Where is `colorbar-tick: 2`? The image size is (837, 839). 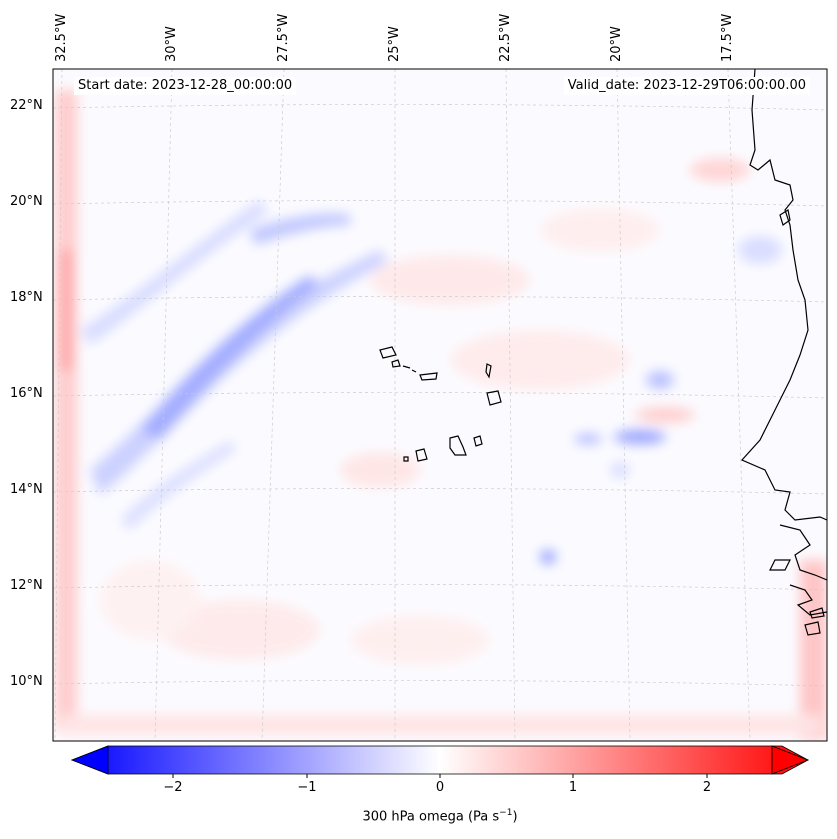 colorbar-tick: 2 is located at coordinates (707, 787).